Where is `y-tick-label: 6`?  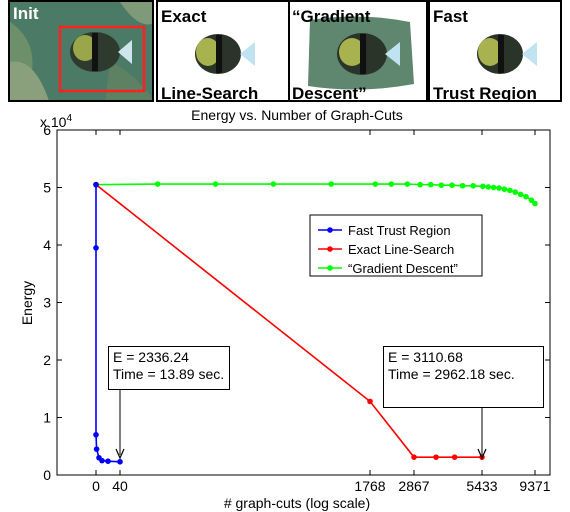 y-tick-label: 6 is located at coordinates (47, 130).